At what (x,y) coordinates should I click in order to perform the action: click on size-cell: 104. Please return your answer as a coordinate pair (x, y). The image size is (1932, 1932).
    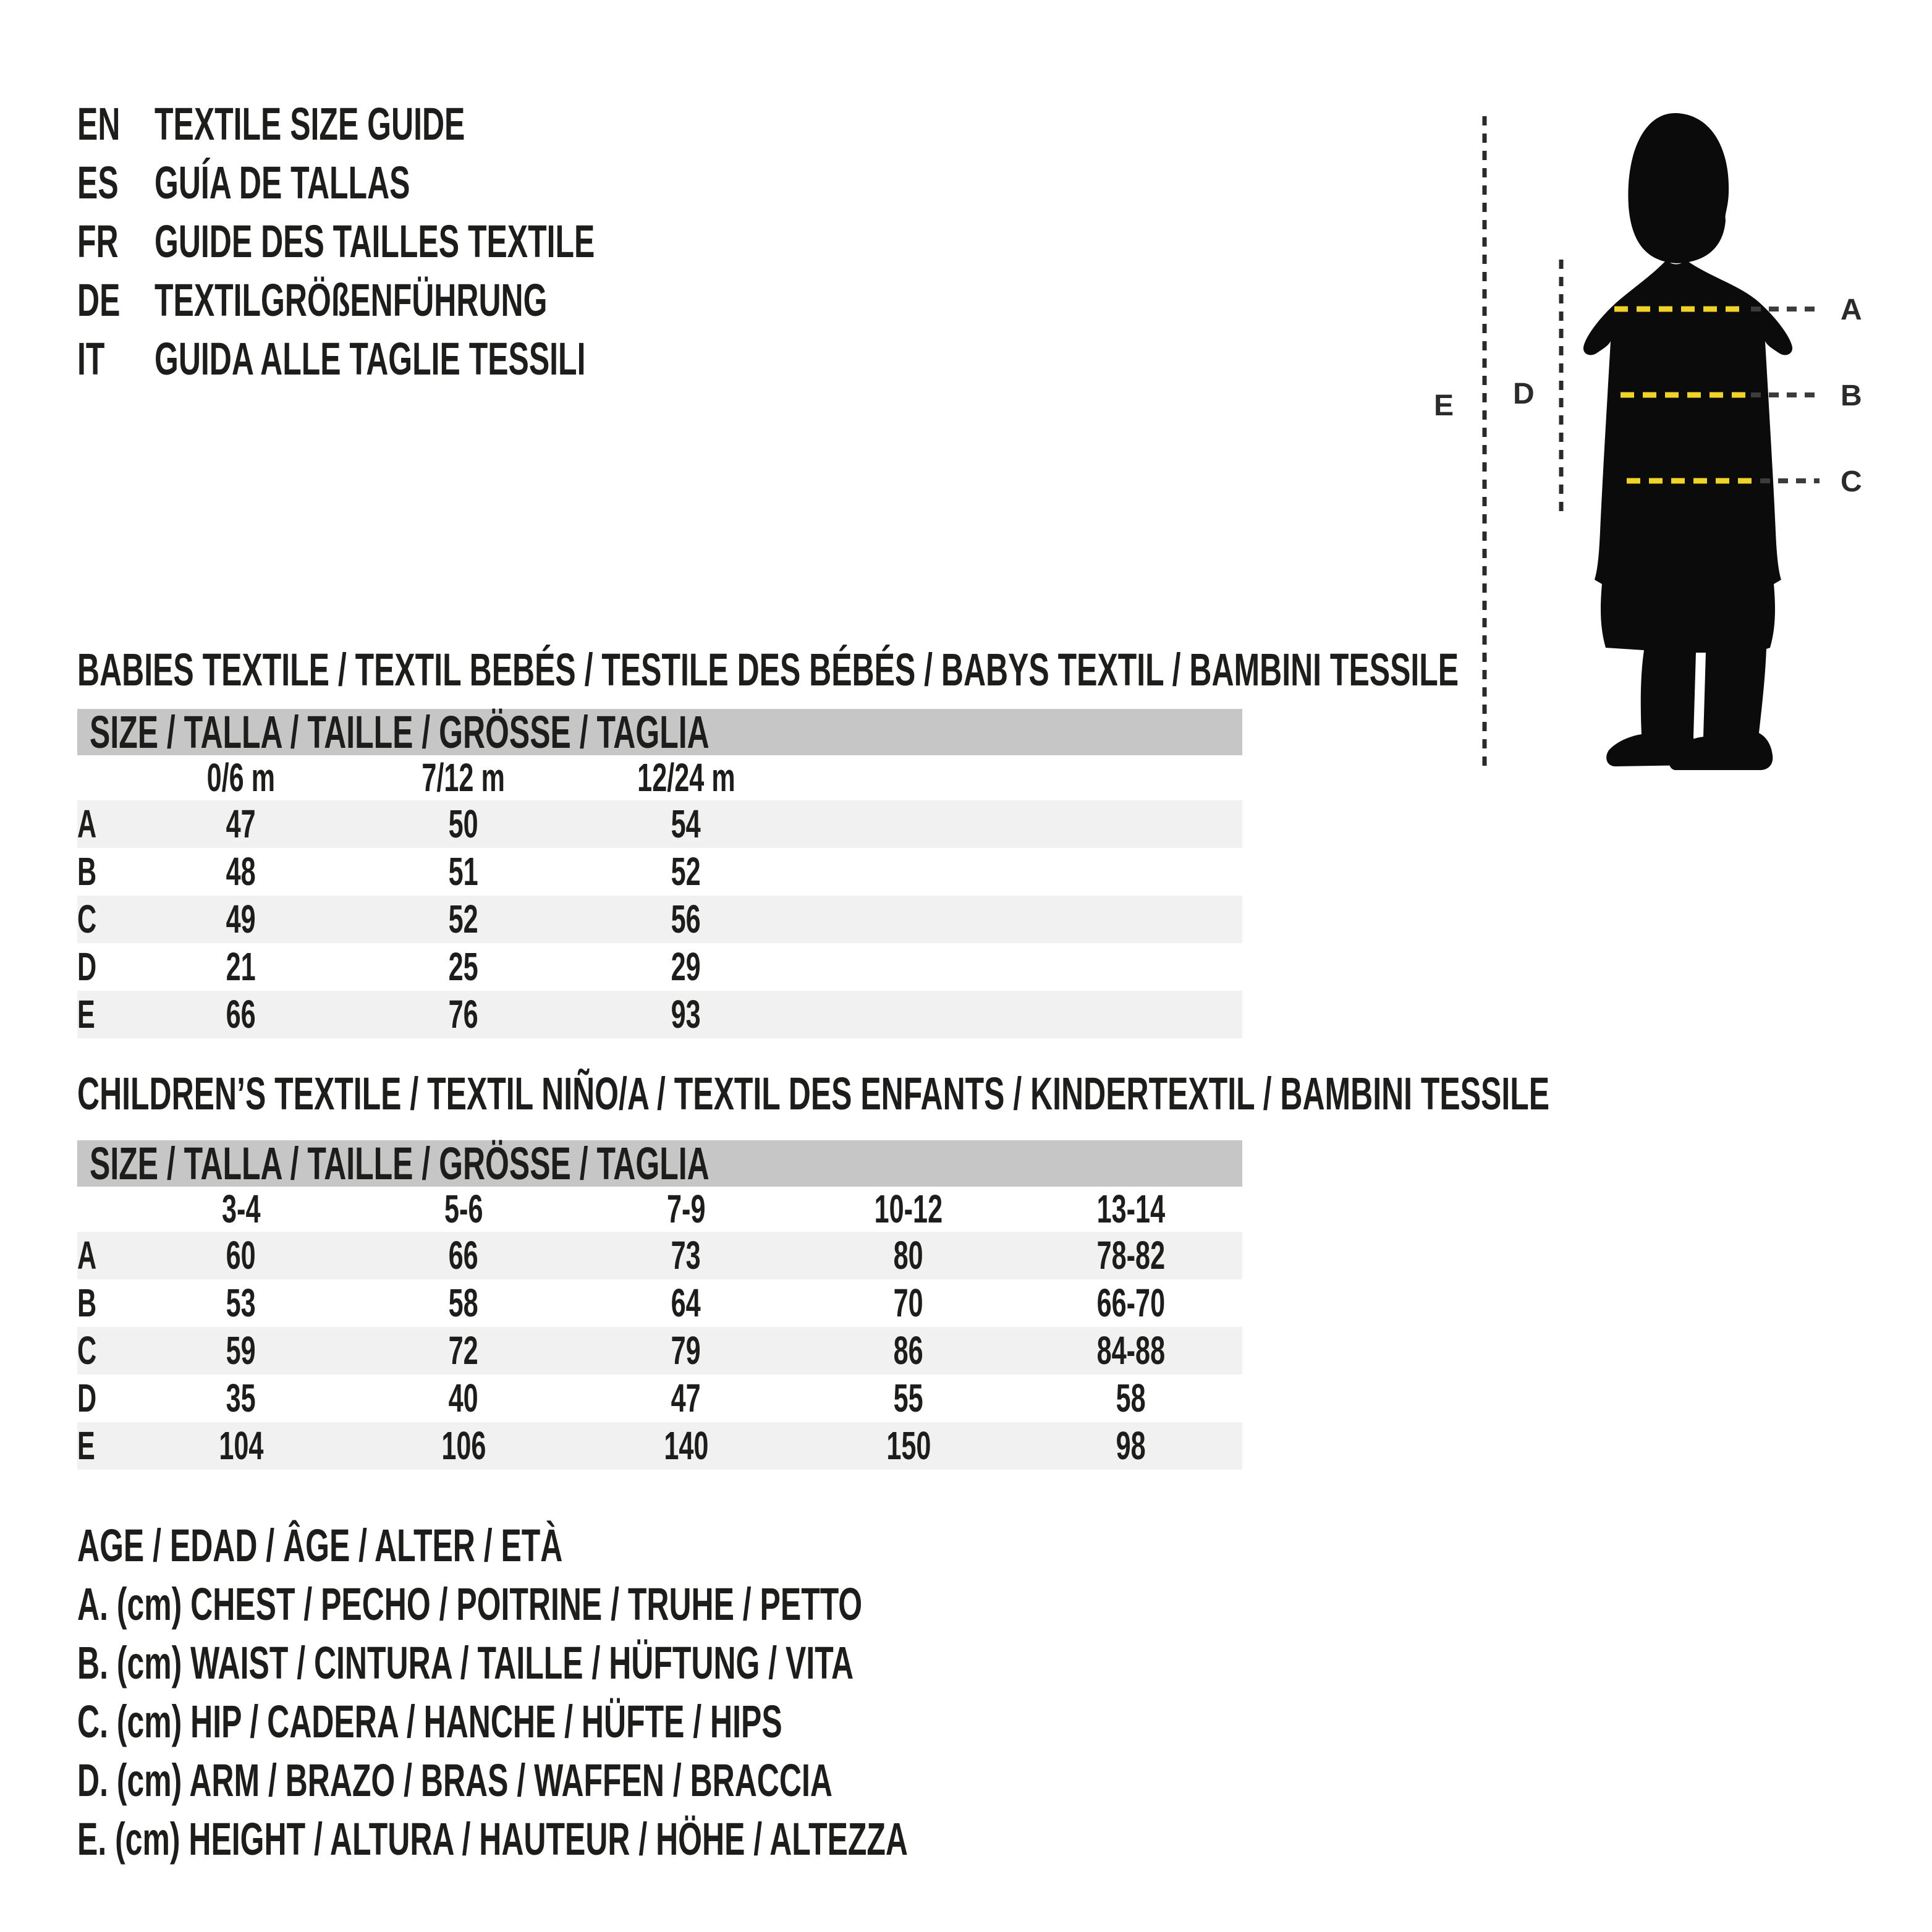
    Looking at the image, I should click on (241, 1445).